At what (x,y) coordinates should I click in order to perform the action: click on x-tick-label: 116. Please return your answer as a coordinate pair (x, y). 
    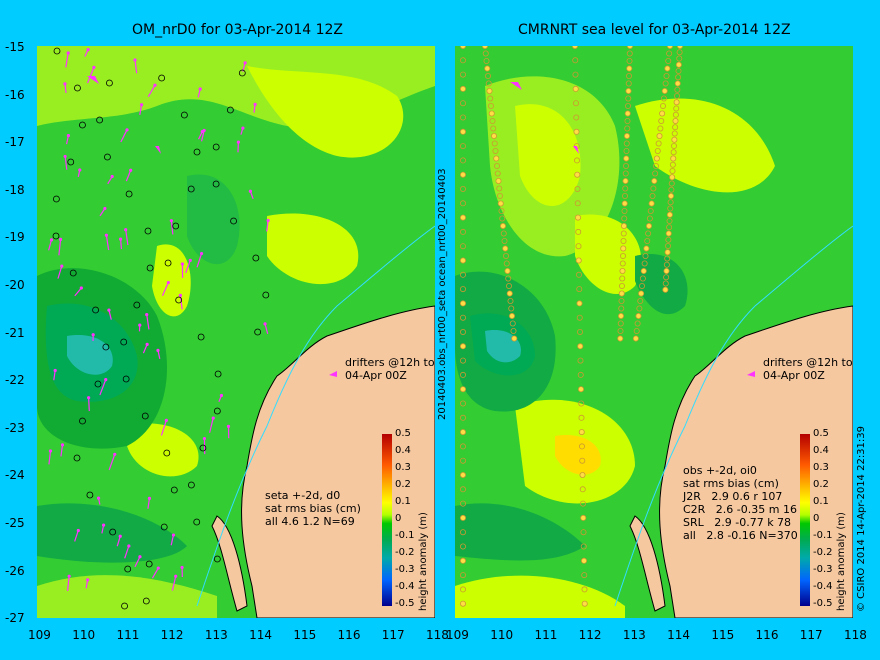
    Looking at the image, I should click on (767, 635).